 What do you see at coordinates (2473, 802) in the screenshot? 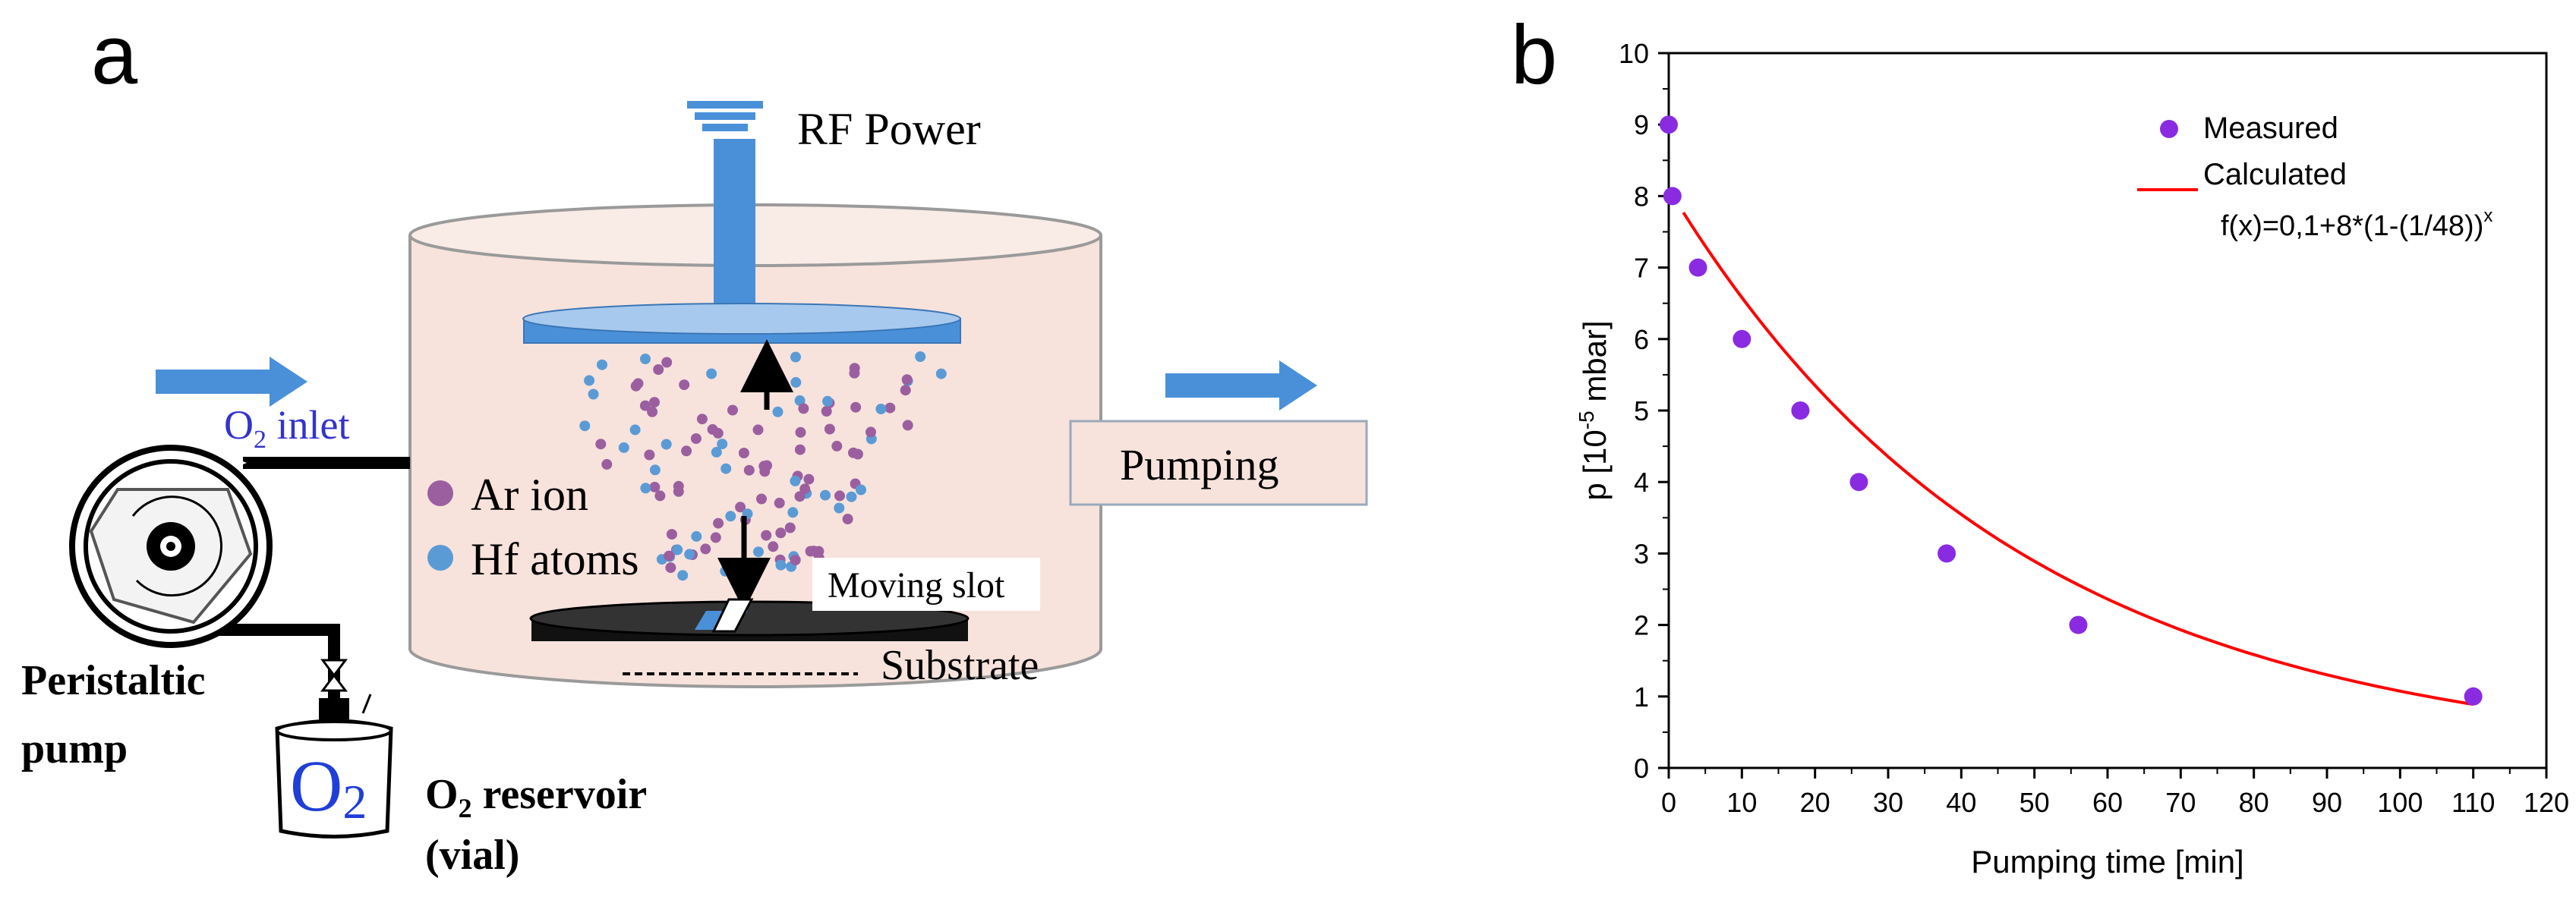
I see `x-tick-label: 110` at bounding box center [2473, 802].